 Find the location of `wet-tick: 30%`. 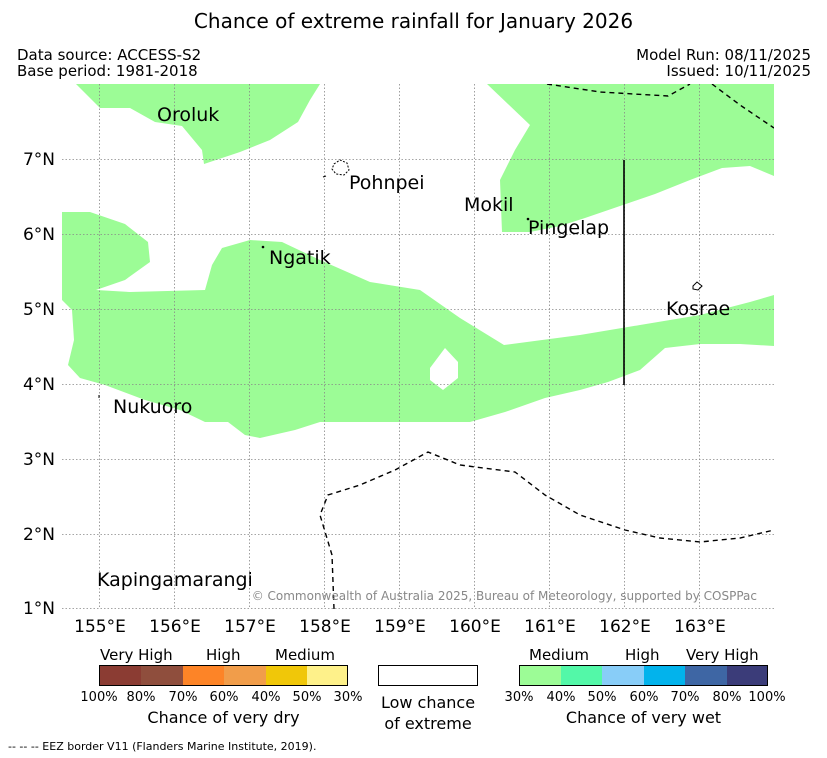

wet-tick: 30% is located at coordinates (519, 697).